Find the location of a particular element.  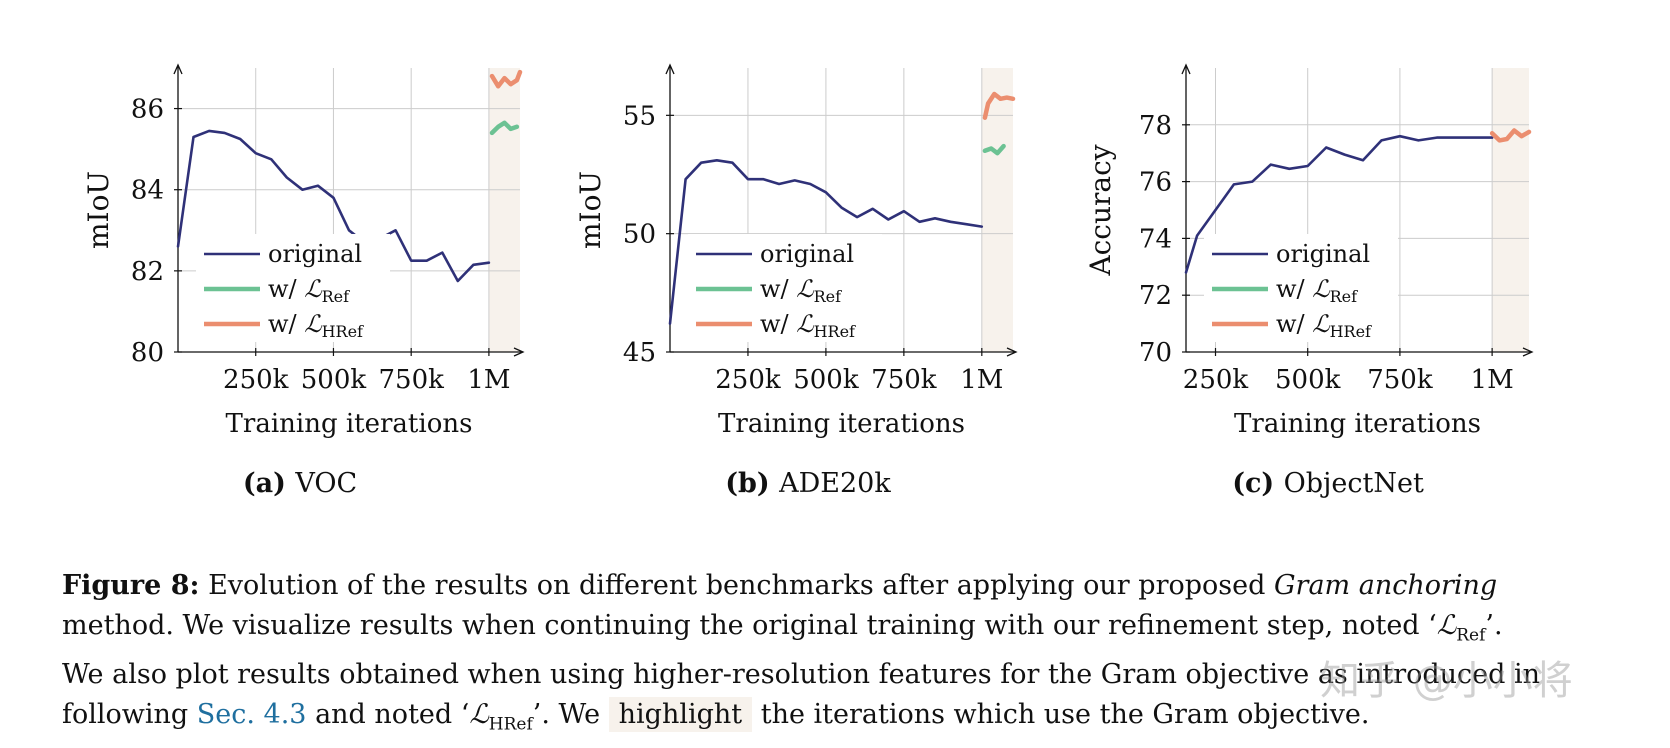

y-tick-label: 74 is located at coordinates (1155, 239).